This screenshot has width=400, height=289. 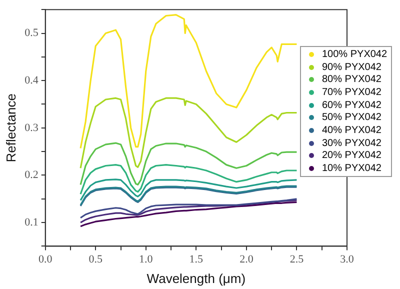 I want to click on legend-label: 20% PYX042, so click(x=352, y=156).